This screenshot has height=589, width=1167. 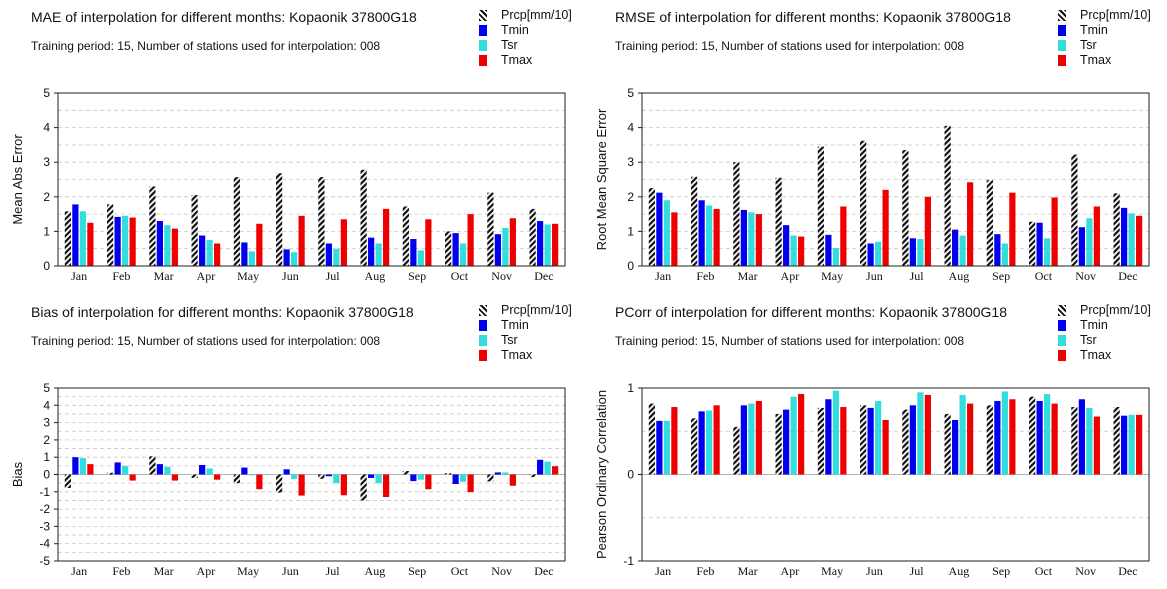 I want to click on bar-tmax-sep, so click(x=1012, y=437).